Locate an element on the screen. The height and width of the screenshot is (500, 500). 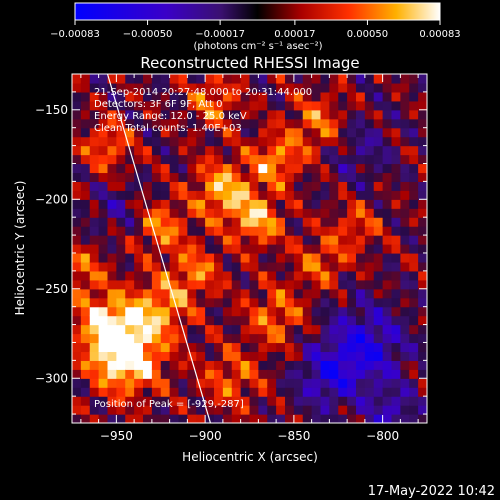
annotation-detectors: Detectors: 3F 6F 9F, Att 0 is located at coordinates (158, 104).